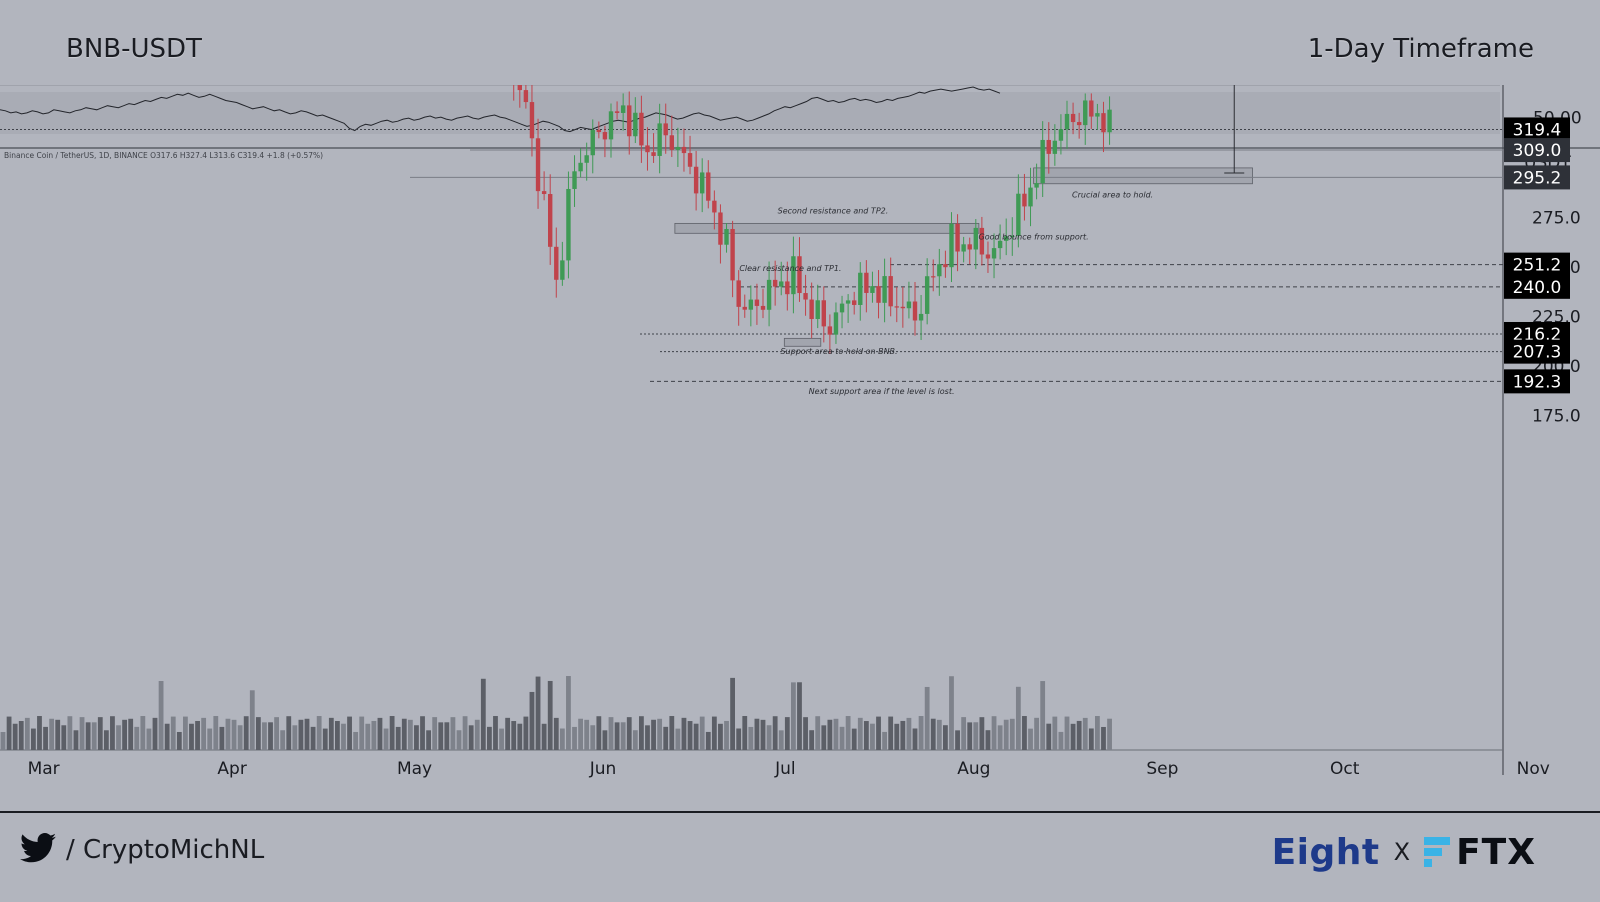 The height and width of the screenshot is (902, 1600). What do you see at coordinates (38, 848) in the screenshot?
I see `twitter-bird-icon` at bounding box center [38, 848].